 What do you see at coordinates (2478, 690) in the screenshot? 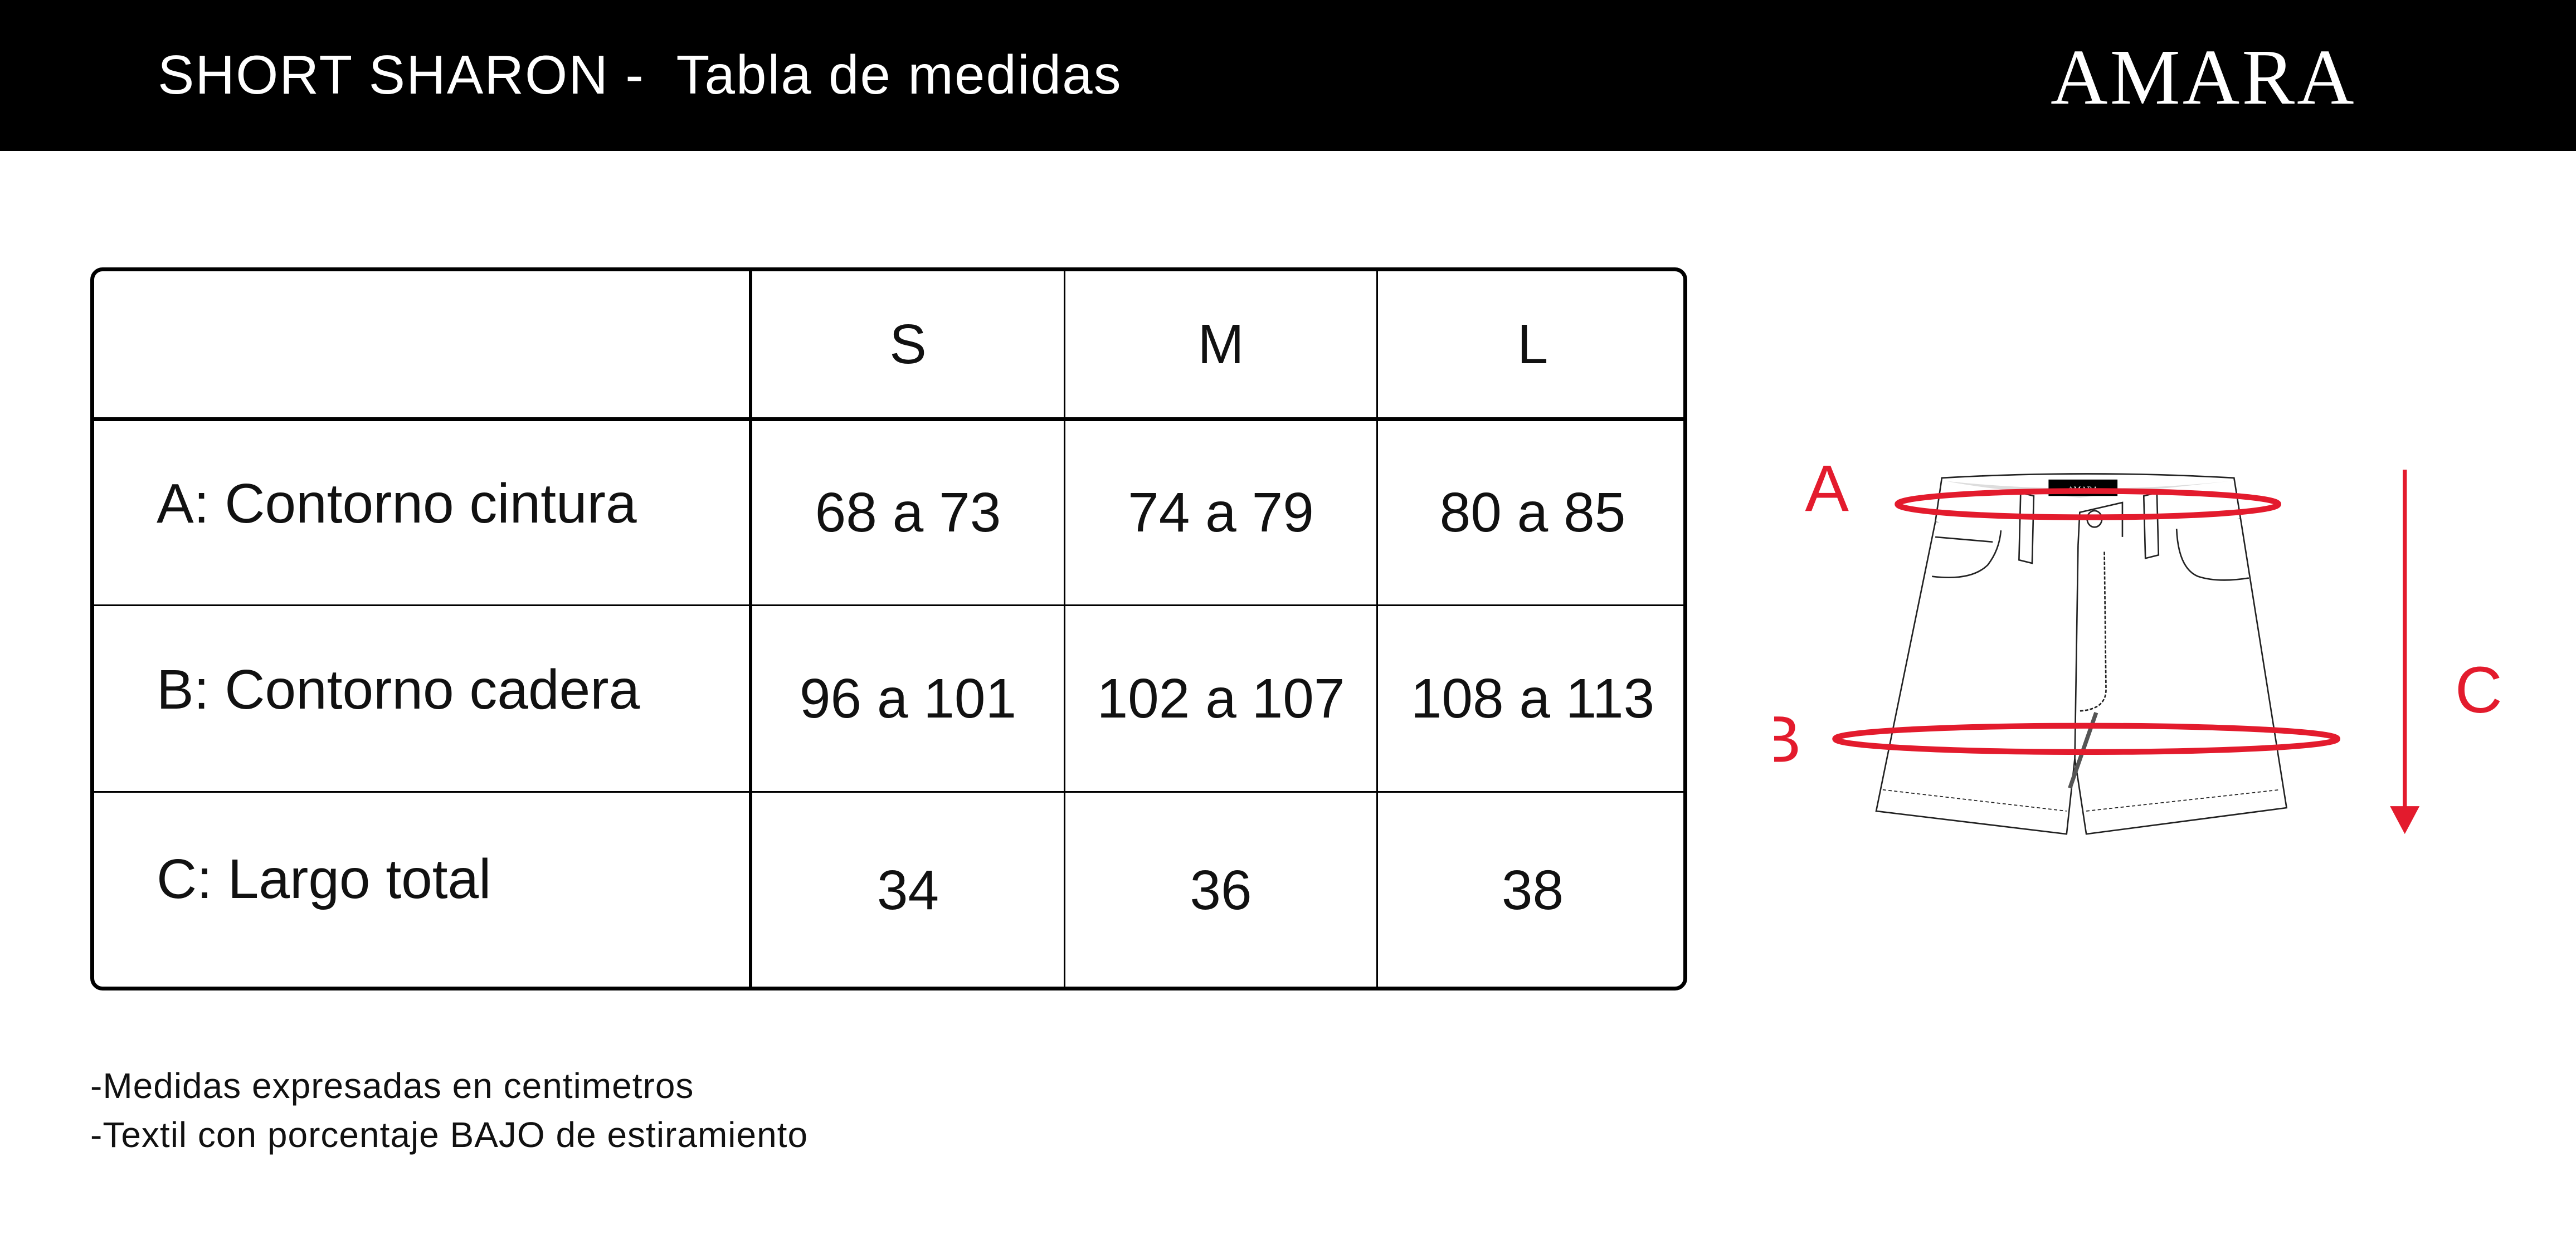
I see `label-c: C` at bounding box center [2478, 690].